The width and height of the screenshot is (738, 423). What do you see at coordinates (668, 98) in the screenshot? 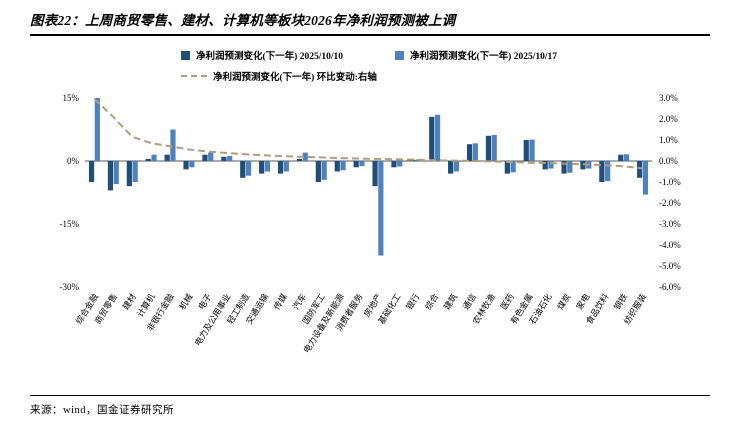
I see `right-axis-tick: 3.0%` at bounding box center [668, 98].